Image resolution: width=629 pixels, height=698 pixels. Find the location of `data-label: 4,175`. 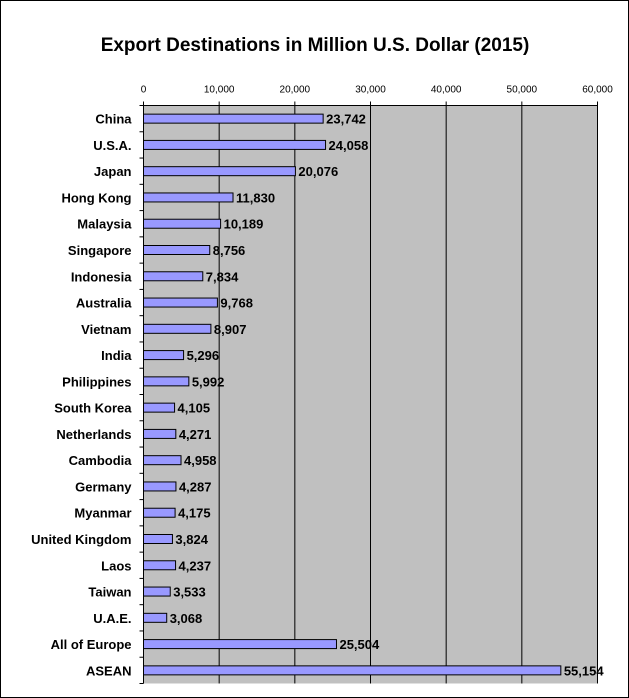

data-label: 4,175 is located at coordinates (194, 513).